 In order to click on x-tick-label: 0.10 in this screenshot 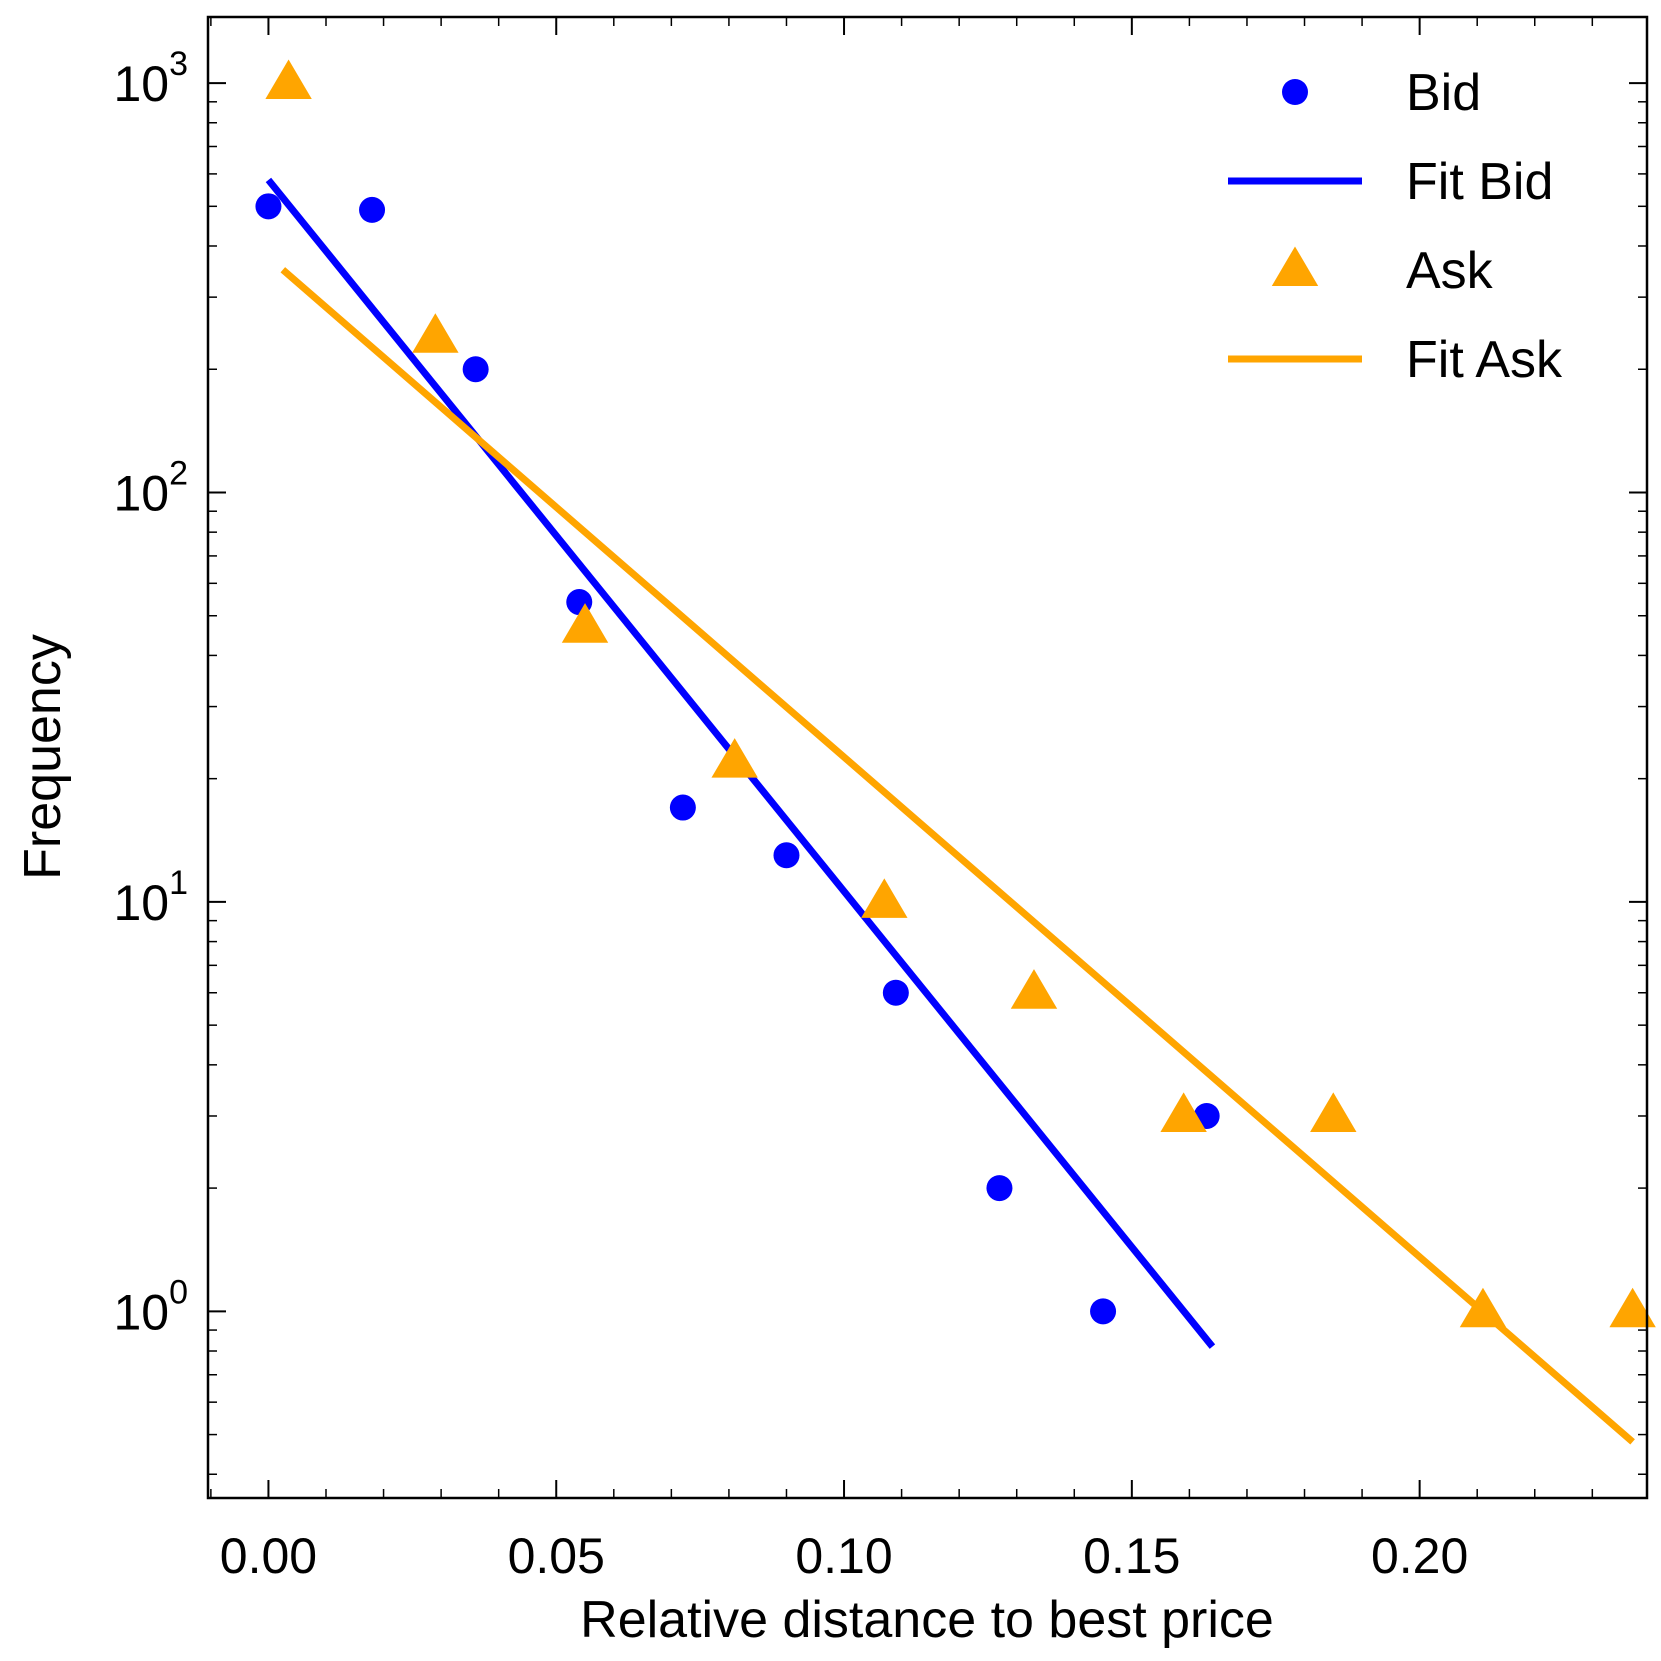, I will do `click(843, 1556)`.